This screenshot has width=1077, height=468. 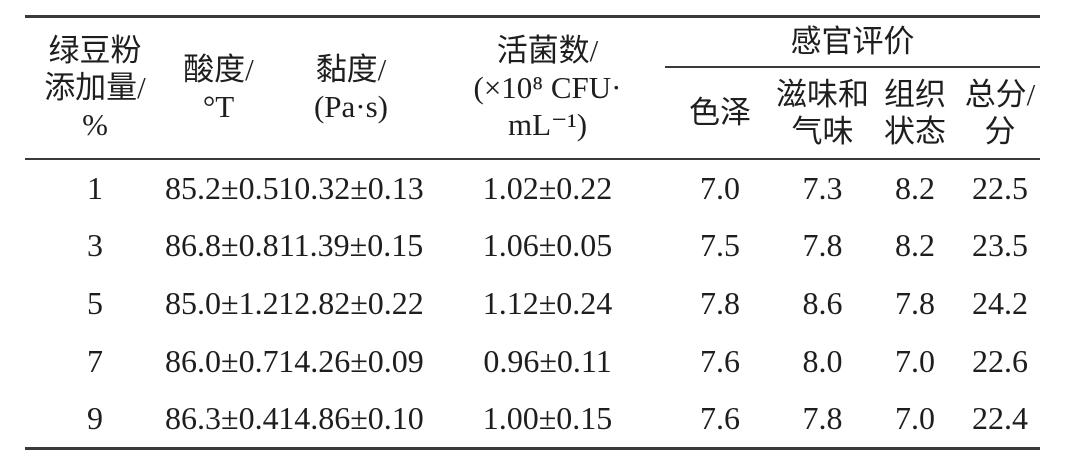 I want to click on col-header-taste-smell: 滋味和 气味, so click(x=822, y=113).